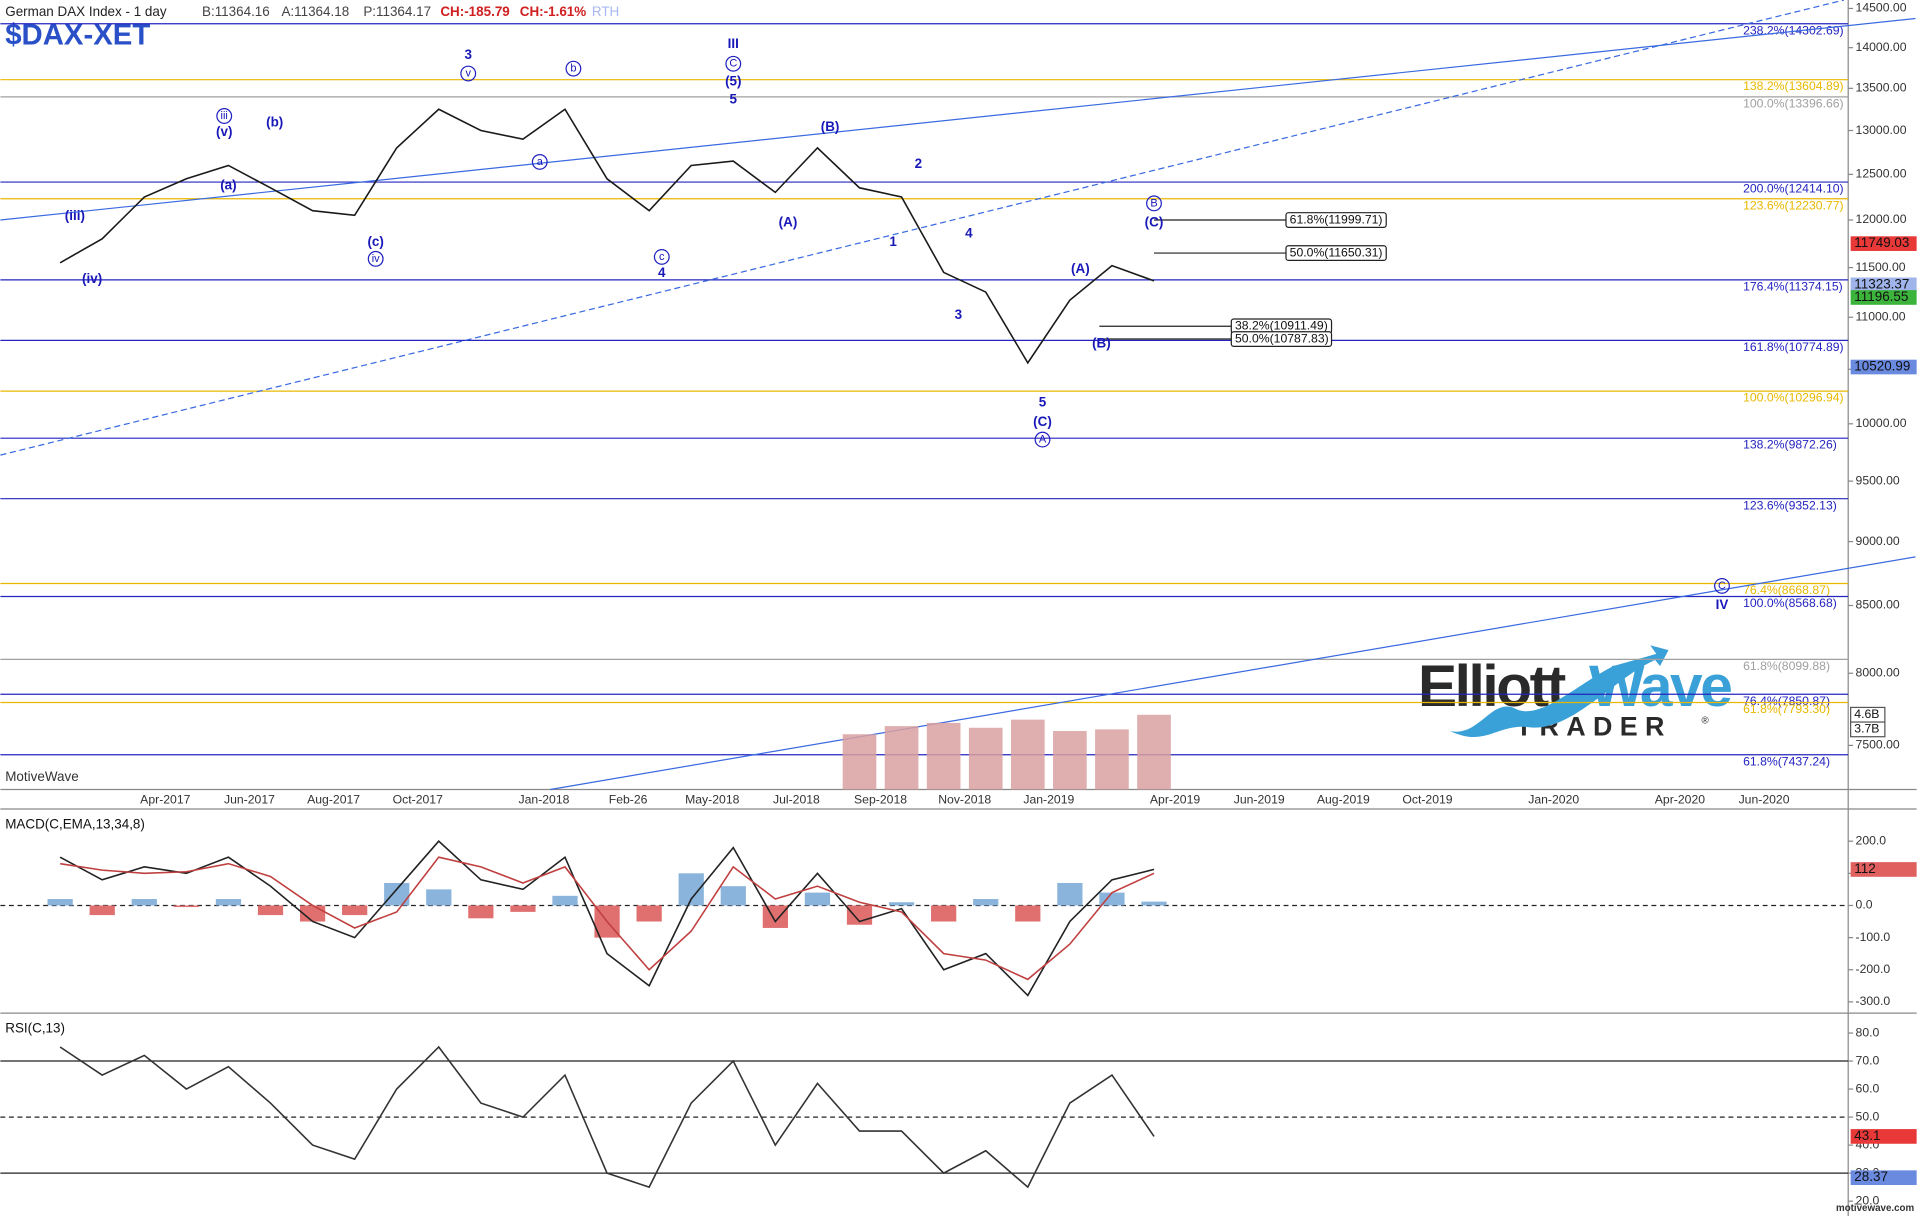  What do you see at coordinates (733, 43) in the screenshot?
I see `wave-label: III` at bounding box center [733, 43].